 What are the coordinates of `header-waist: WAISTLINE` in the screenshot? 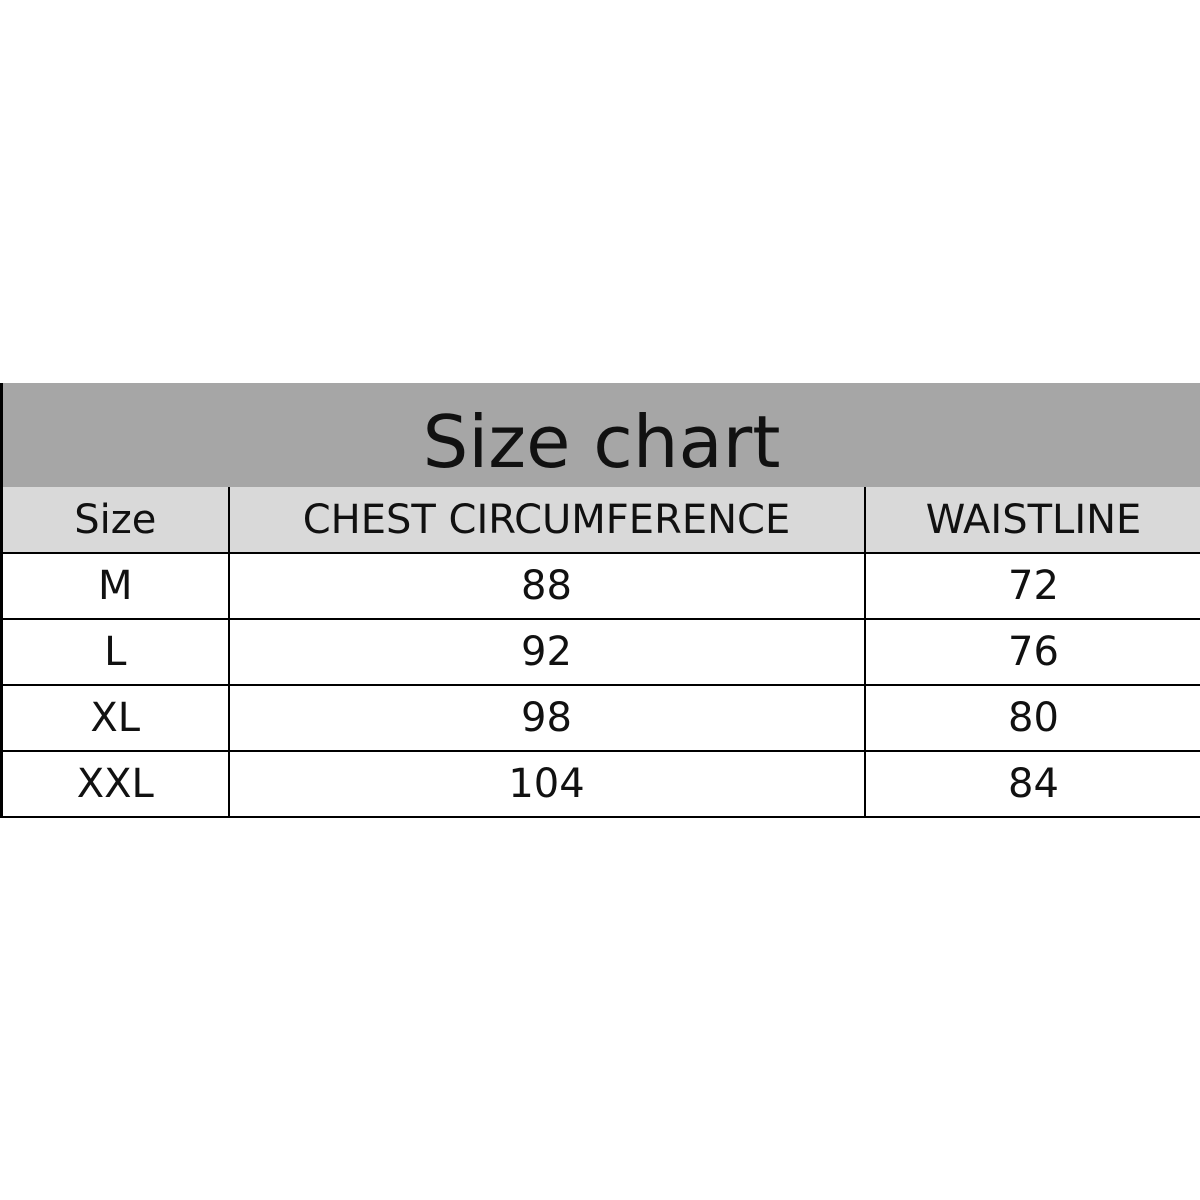 It's located at (1031, 520).